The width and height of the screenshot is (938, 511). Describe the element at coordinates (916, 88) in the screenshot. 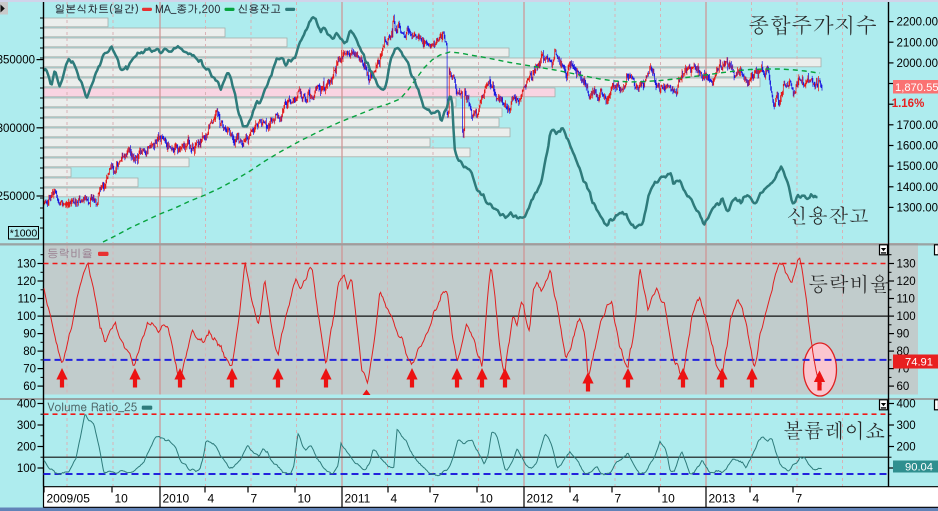

I see `svg-text: 1,870.55` at that location.